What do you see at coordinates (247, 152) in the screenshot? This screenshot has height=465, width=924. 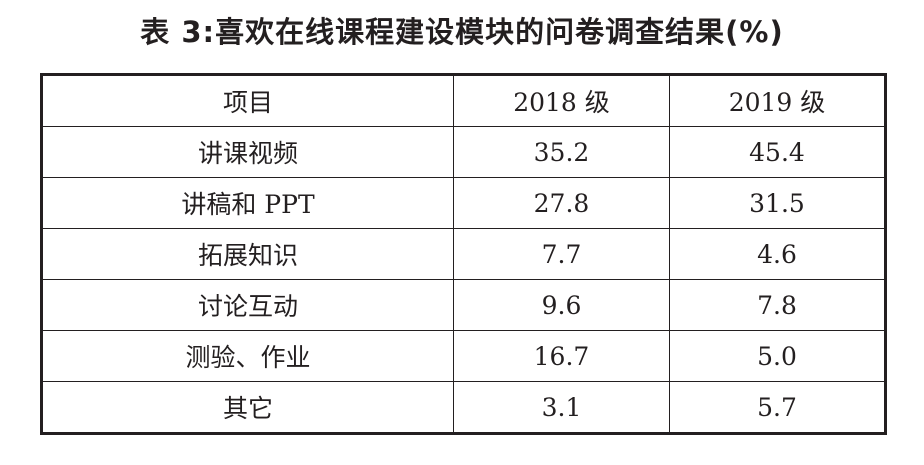 I see `row-item-cell: 讲课视频` at bounding box center [247, 152].